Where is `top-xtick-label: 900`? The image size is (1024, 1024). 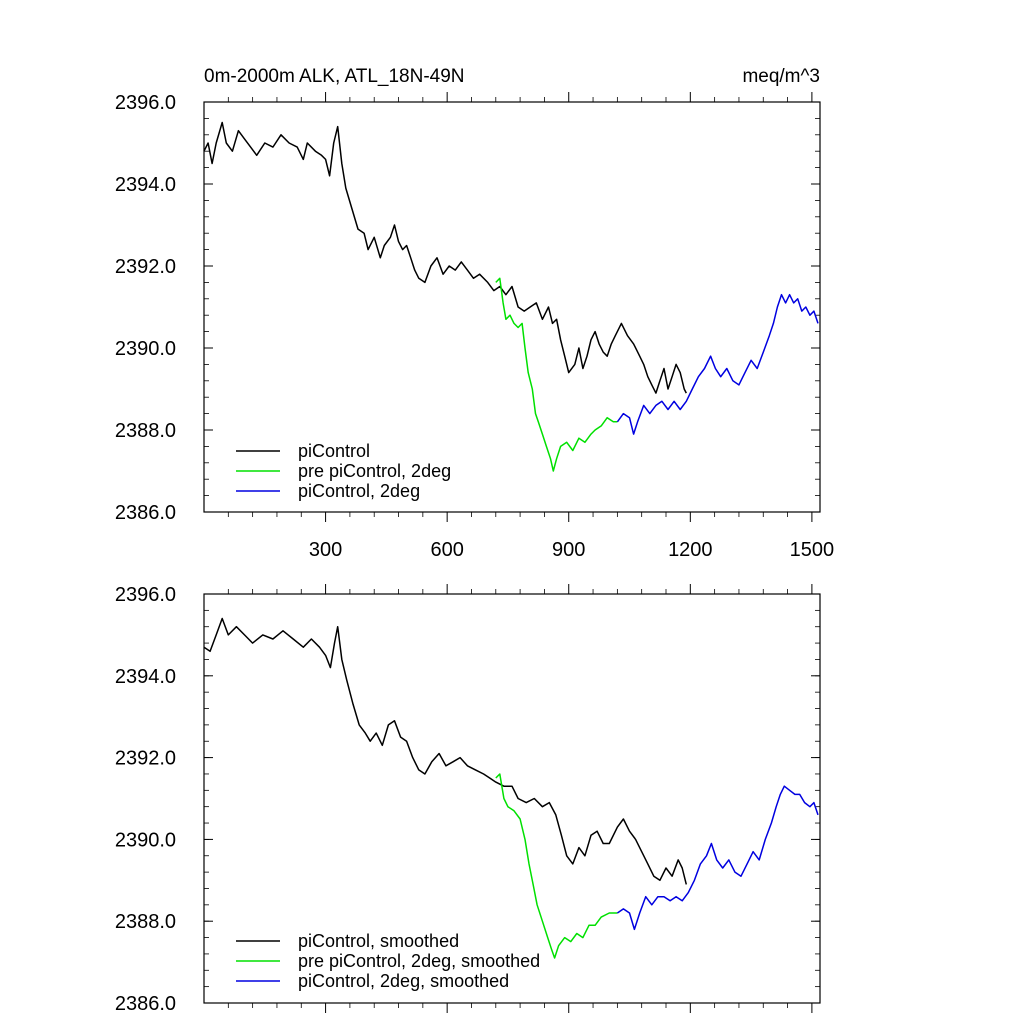
top-xtick-label: 900 is located at coordinates (568, 550).